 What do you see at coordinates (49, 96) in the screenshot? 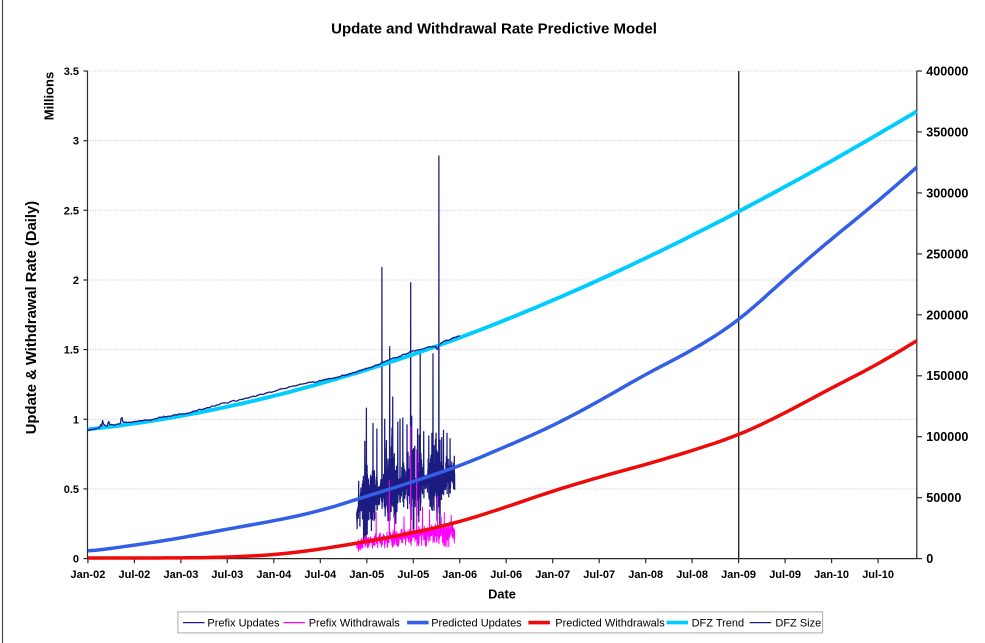
I see `svg-text: Millions` at bounding box center [49, 96].